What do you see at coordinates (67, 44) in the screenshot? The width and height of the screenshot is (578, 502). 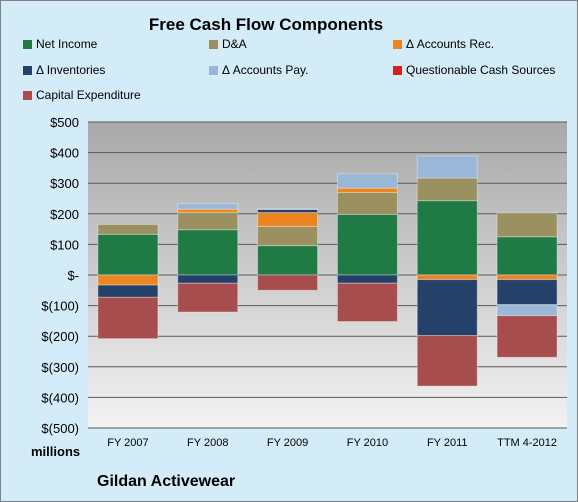 I see `legend-label: Net Income` at bounding box center [67, 44].